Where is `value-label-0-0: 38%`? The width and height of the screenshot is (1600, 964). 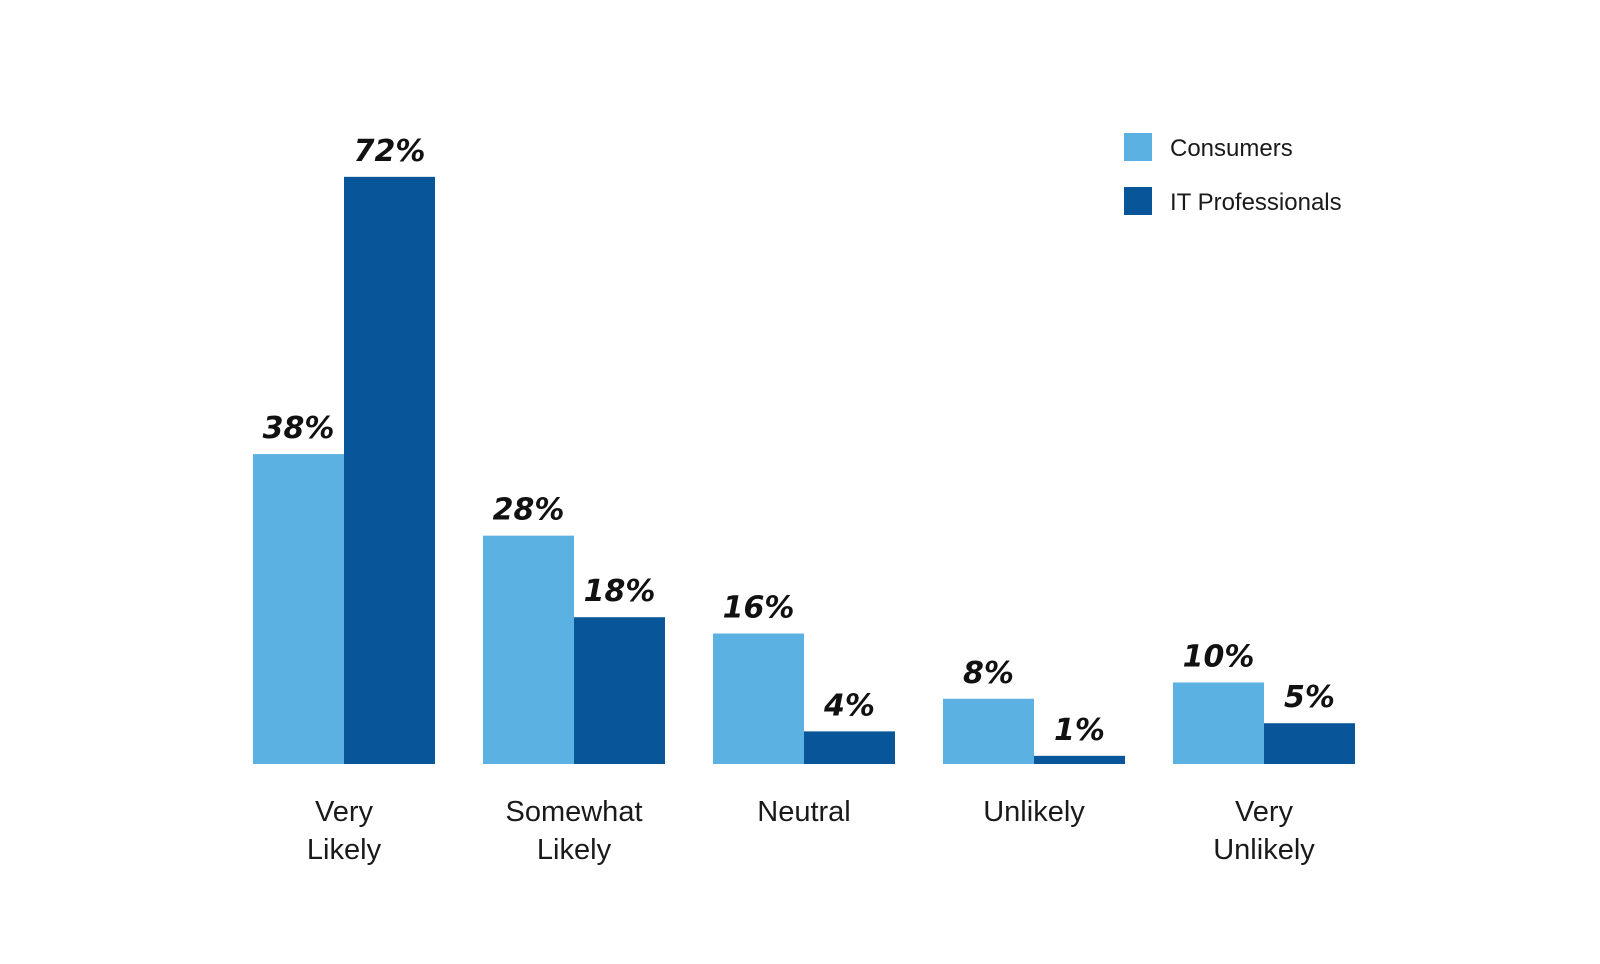 value-label-0-0: 38% is located at coordinates (299, 428).